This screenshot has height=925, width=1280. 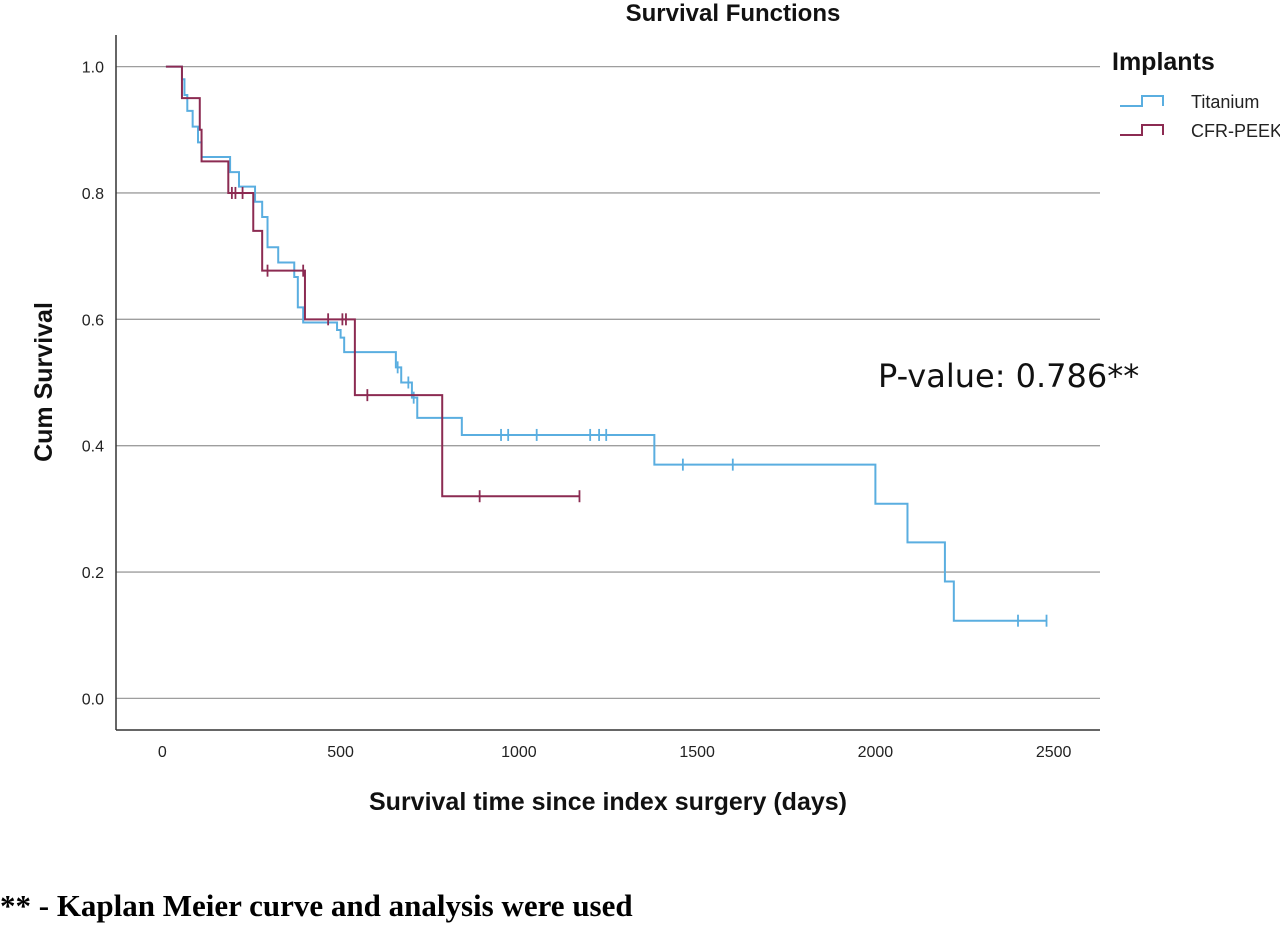 I want to click on x-tick-label: 2000, so click(x=876, y=752).